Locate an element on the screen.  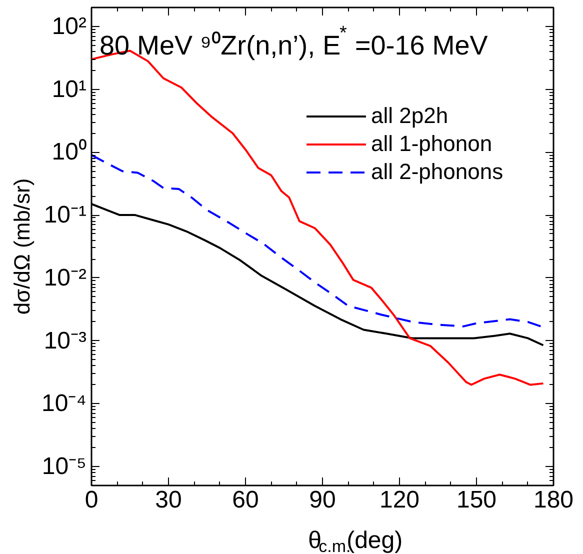
x-tick-label: 180 is located at coordinates (553, 500).